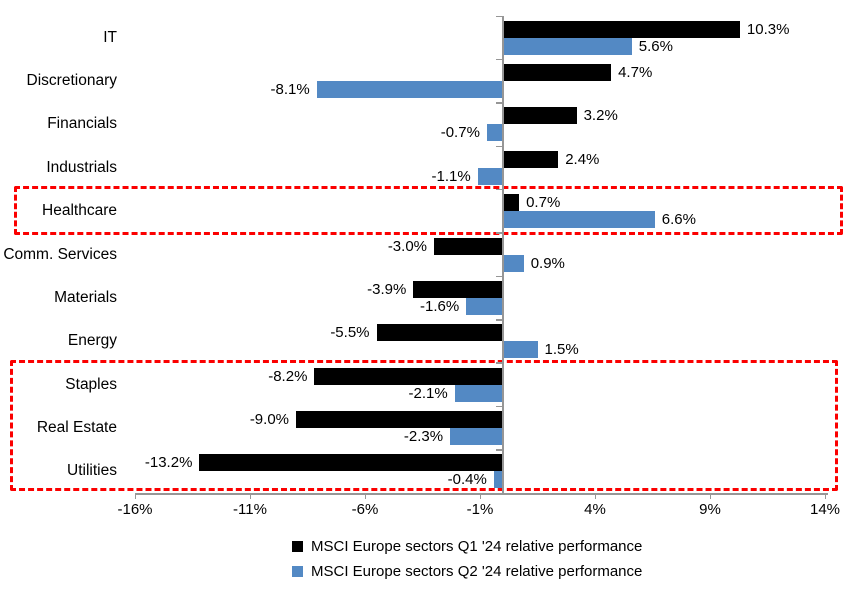  I want to click on q1-bar-label: 10.3%, so click(768, 29).